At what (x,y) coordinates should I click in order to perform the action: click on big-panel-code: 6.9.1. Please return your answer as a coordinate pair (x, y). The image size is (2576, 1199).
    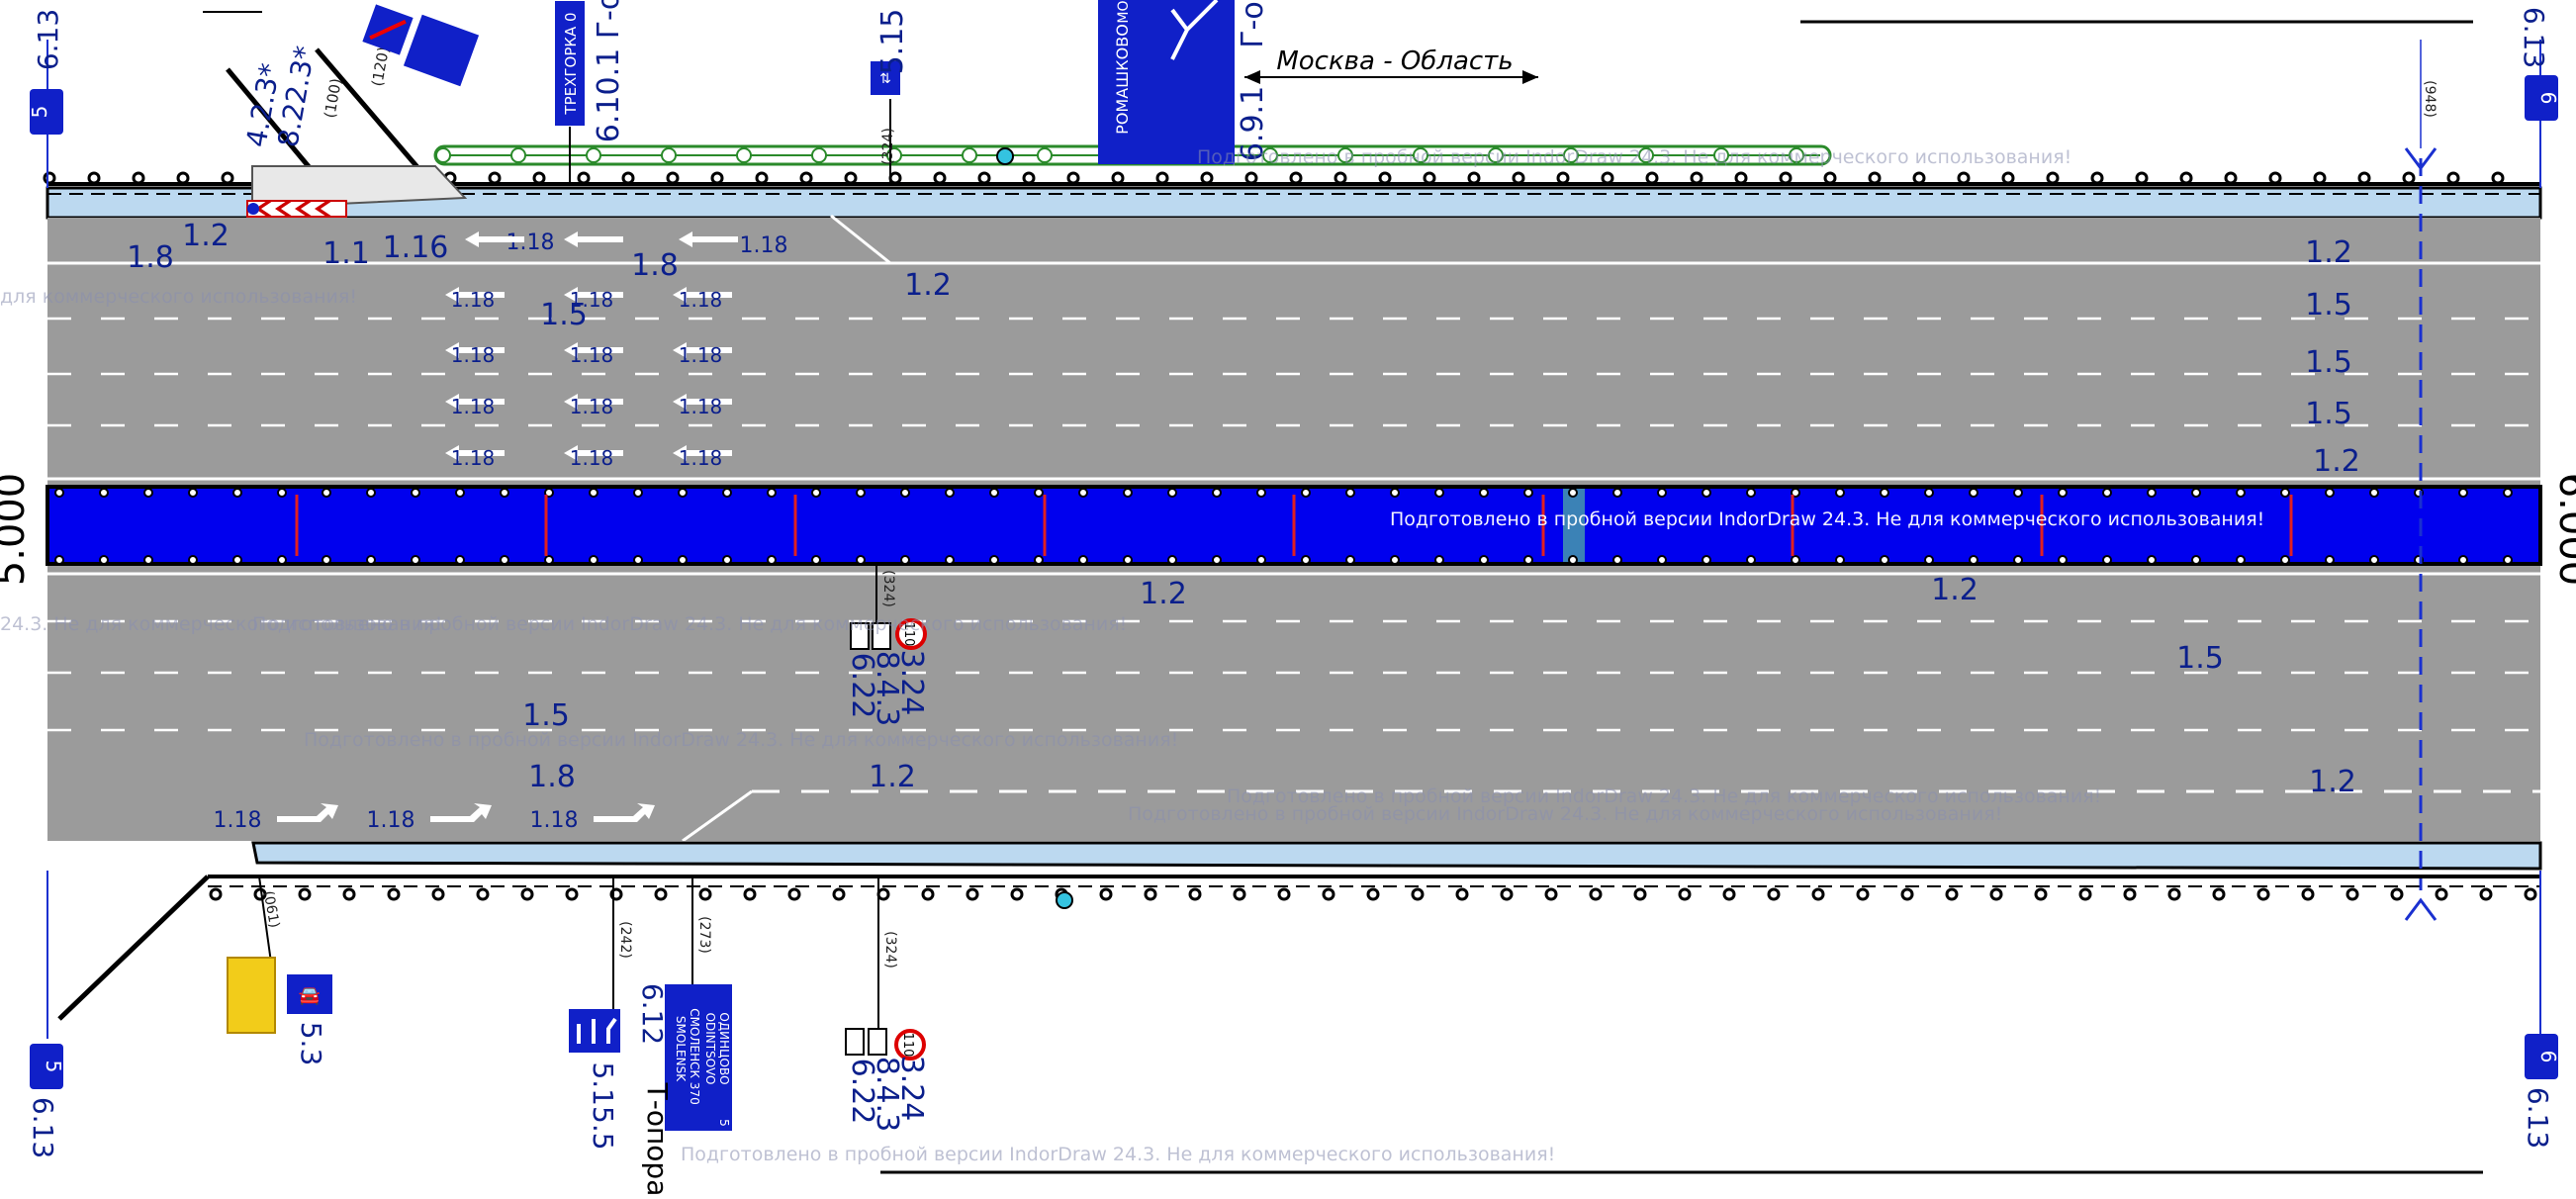
    Looking at the image, I should click on (1253, 123).